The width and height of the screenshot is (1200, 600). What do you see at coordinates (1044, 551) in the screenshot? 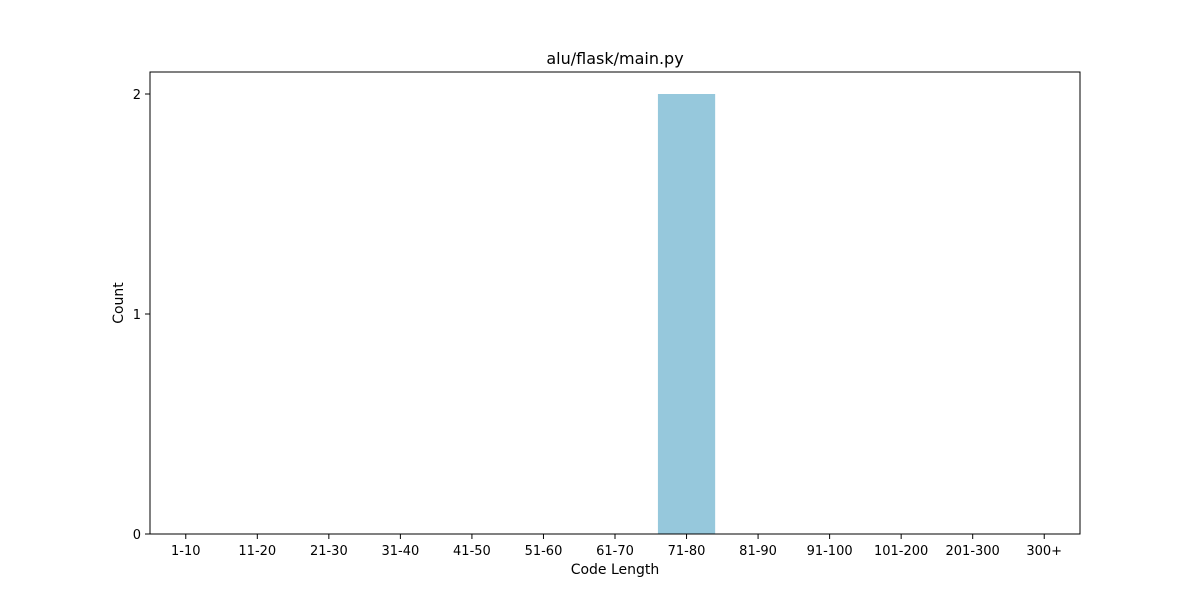
I see `x-tick-label-300+: 300+` at bounding box center [1044, 551].